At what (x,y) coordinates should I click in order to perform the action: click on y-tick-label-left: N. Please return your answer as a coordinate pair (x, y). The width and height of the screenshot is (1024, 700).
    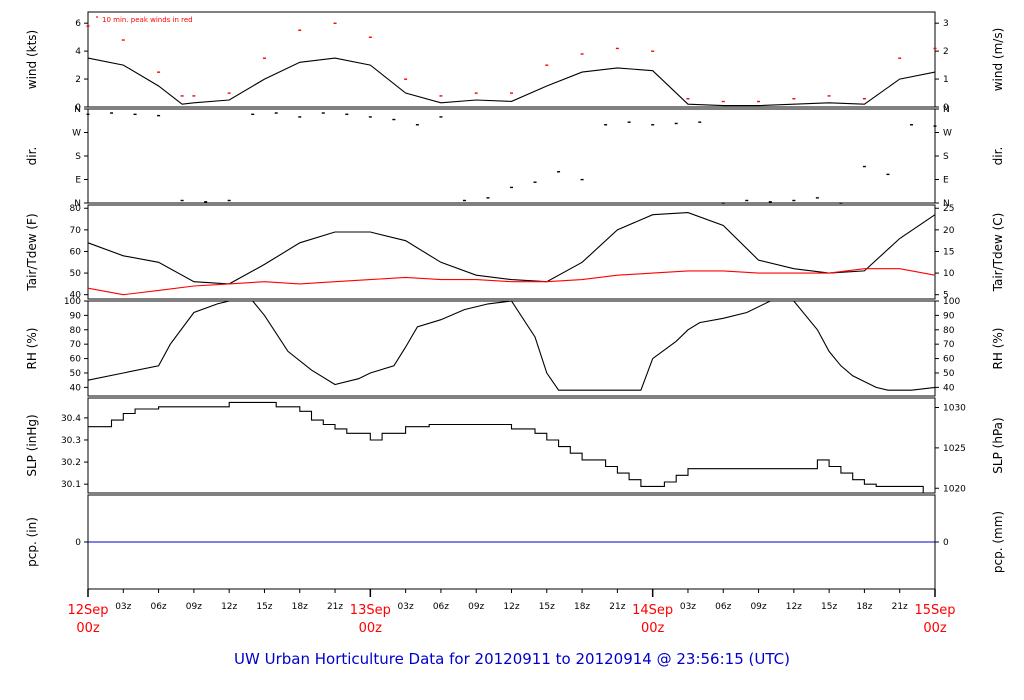
    Looking at the image, I should click on (77, 110).